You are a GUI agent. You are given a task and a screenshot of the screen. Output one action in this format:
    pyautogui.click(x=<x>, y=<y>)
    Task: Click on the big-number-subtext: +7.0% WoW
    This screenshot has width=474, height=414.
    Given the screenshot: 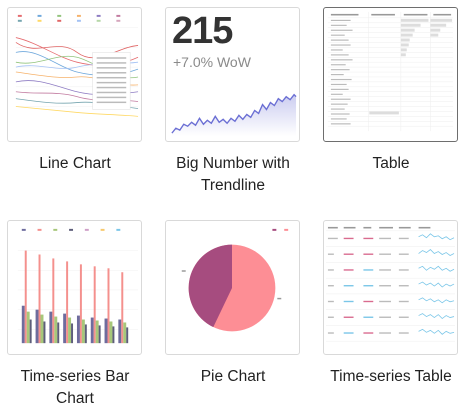 What is the action you would take?
    pyautogui.click(x=212, y=62)
    